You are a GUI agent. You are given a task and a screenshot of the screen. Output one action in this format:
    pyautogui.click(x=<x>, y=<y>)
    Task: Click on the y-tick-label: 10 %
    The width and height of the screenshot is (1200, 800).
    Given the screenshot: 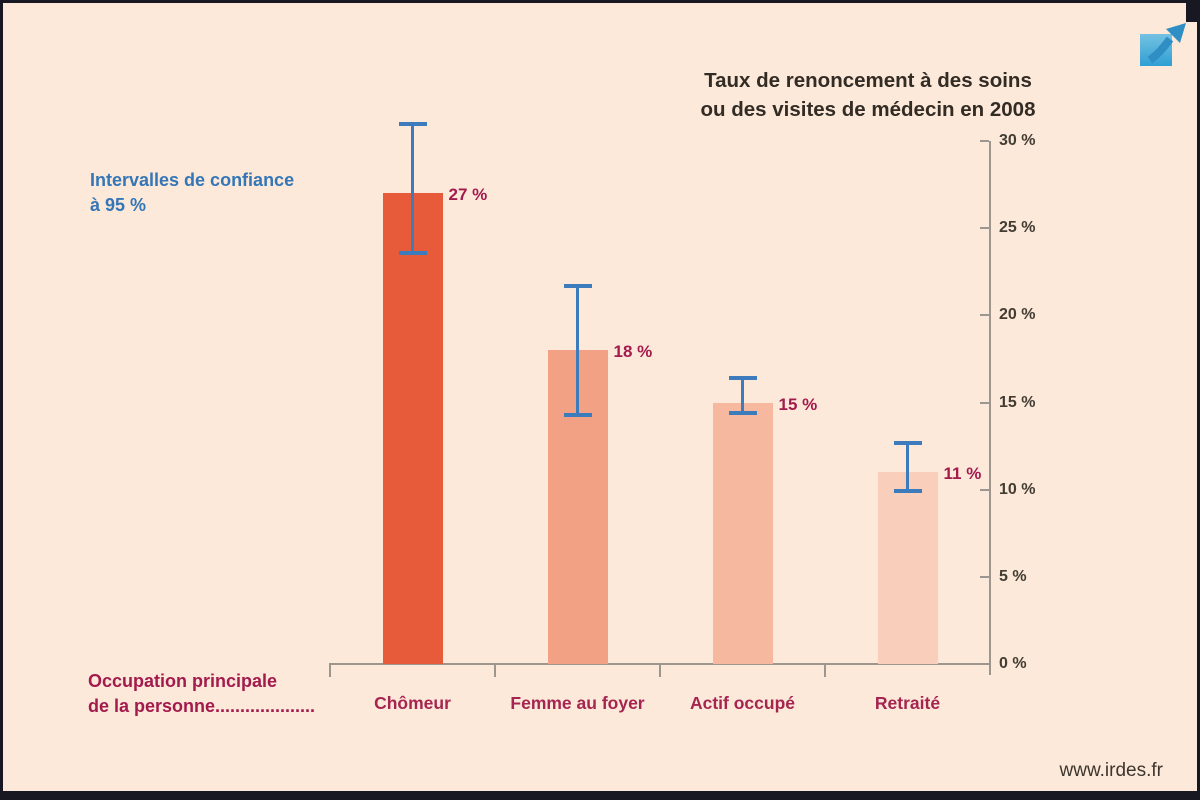 What is the action you would take?
    pyautogui.click(x=1017, y=489)
    